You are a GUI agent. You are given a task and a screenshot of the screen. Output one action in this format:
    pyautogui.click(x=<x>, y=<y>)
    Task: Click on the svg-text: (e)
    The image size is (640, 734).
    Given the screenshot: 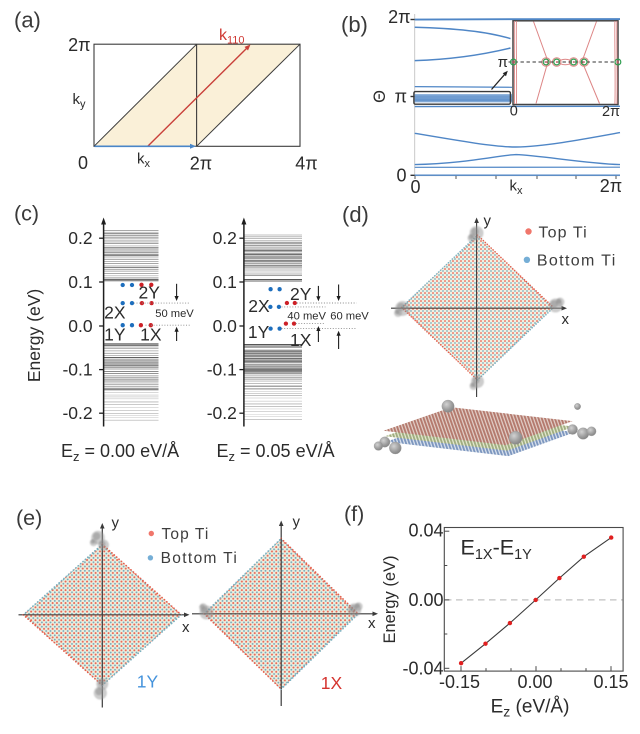 What is the action you would take?
    pyautogui.click(x=29, y=518)
    